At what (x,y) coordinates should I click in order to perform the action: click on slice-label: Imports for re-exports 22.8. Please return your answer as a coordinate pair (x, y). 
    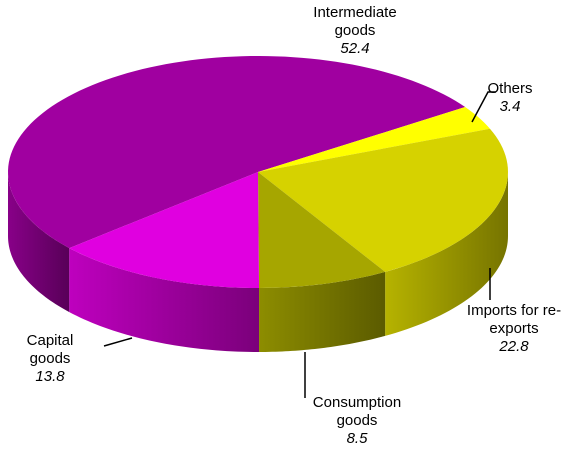
    Looking at the image, I should click on (514, 329).